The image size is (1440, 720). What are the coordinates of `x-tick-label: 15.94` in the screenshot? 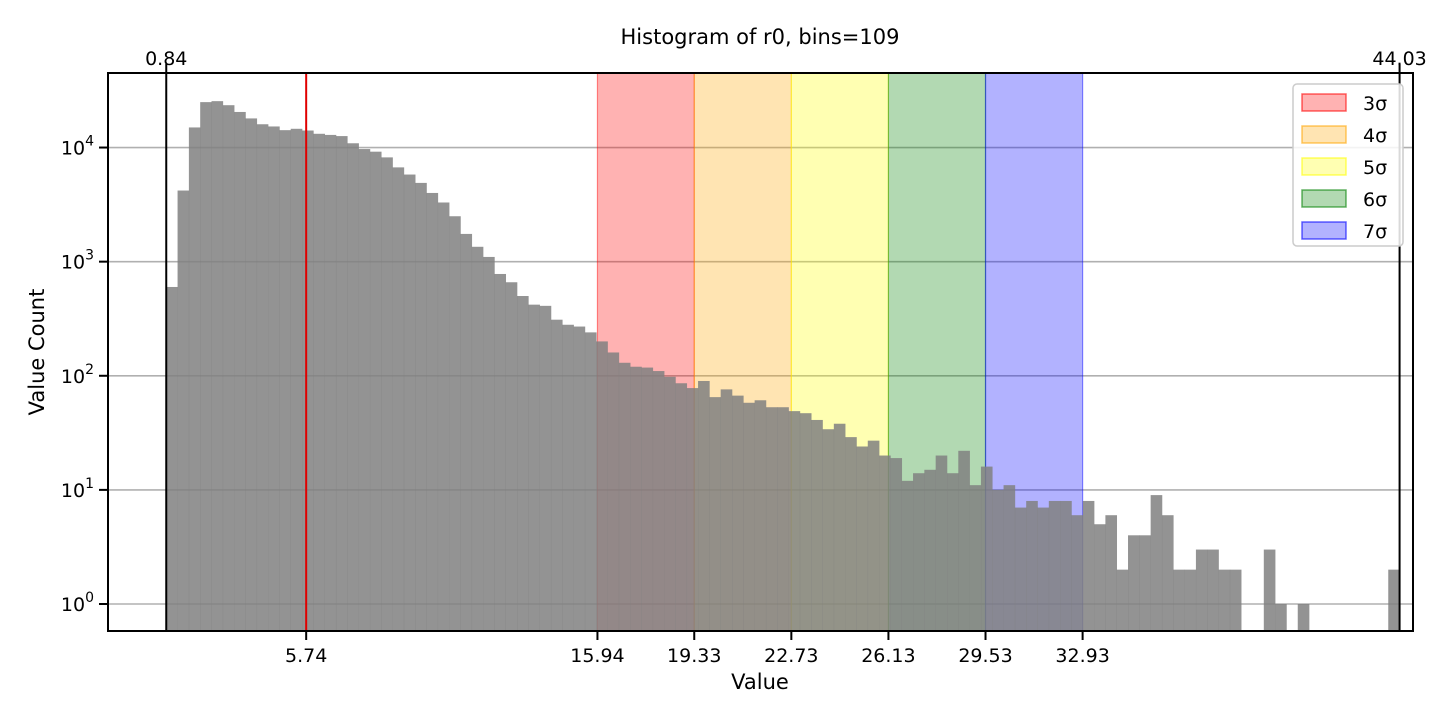 It's located at (597, 656).